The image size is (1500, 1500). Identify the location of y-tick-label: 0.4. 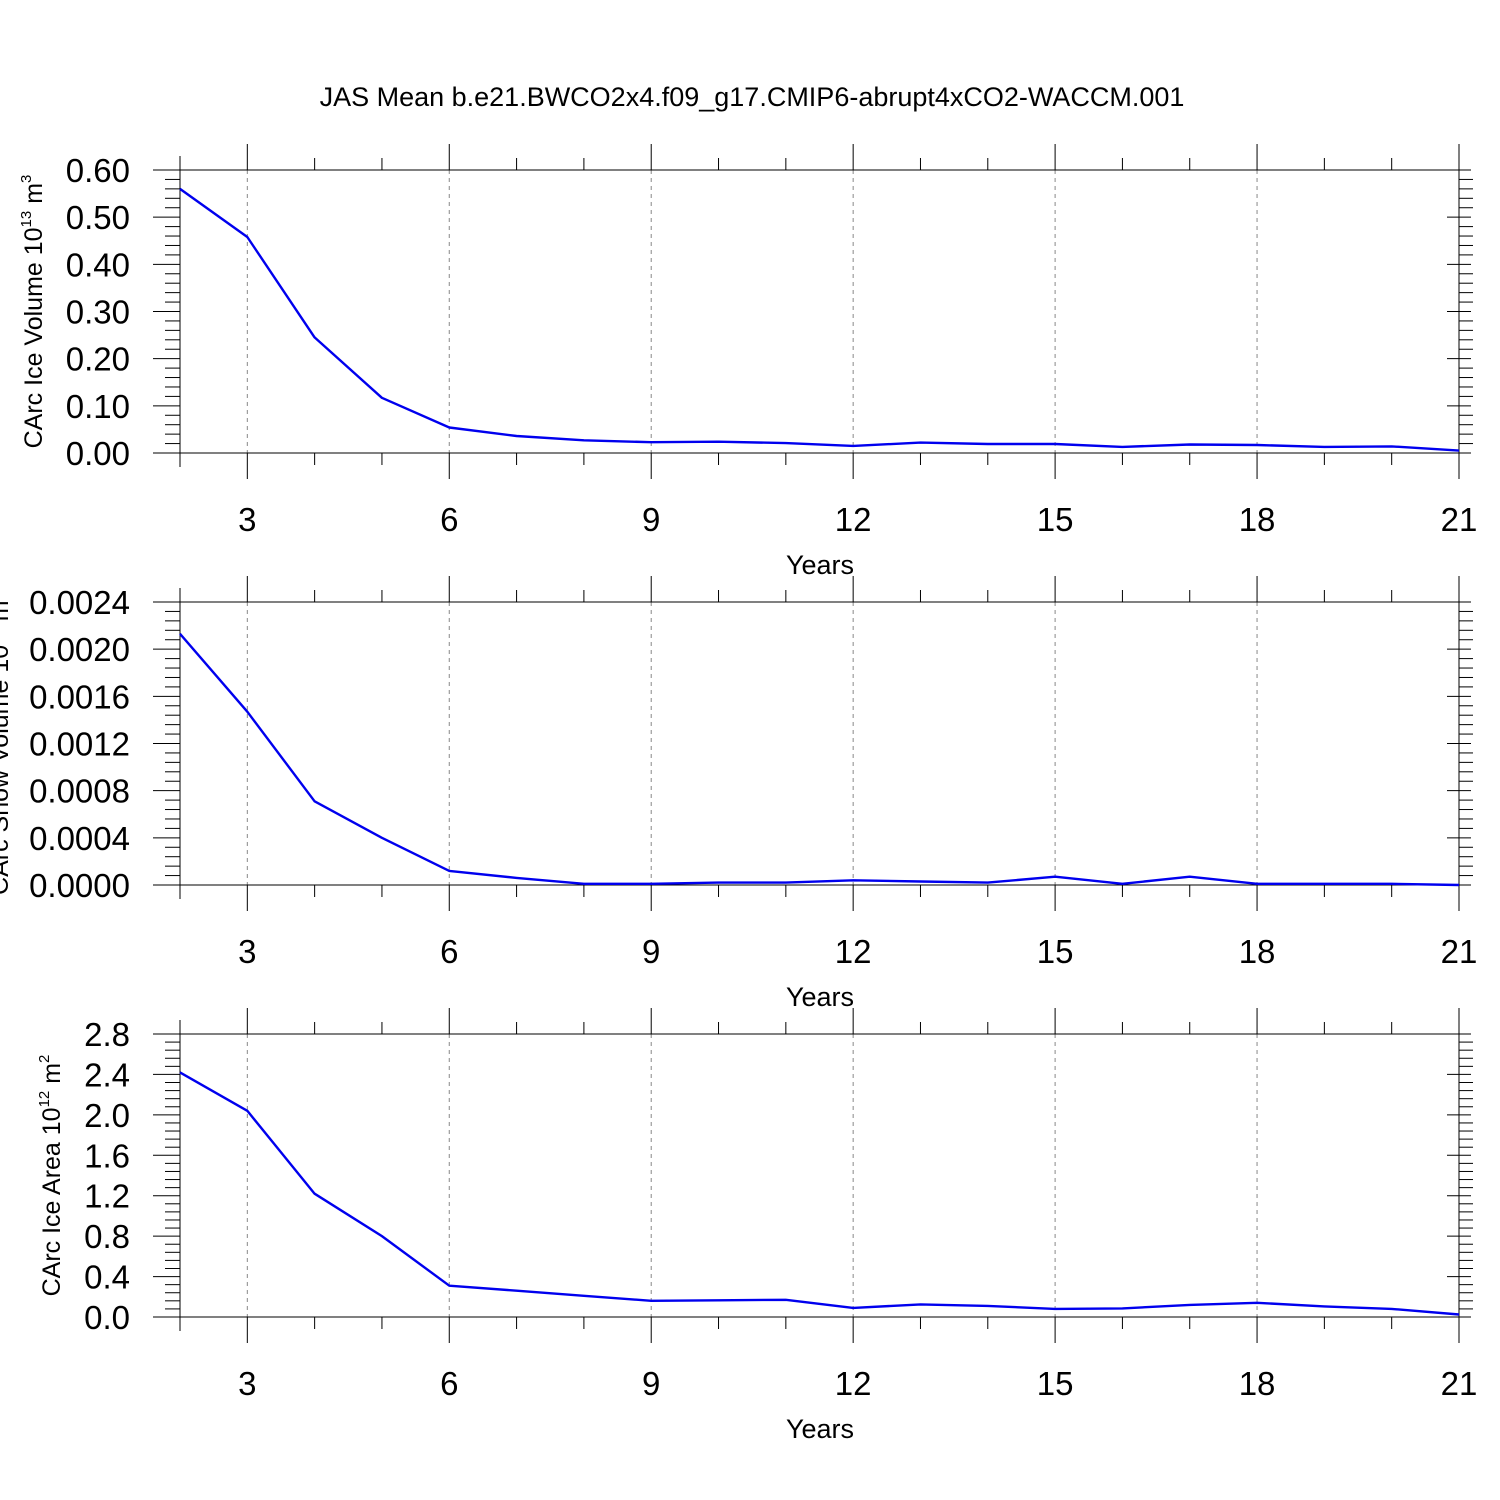
(107, 1277).